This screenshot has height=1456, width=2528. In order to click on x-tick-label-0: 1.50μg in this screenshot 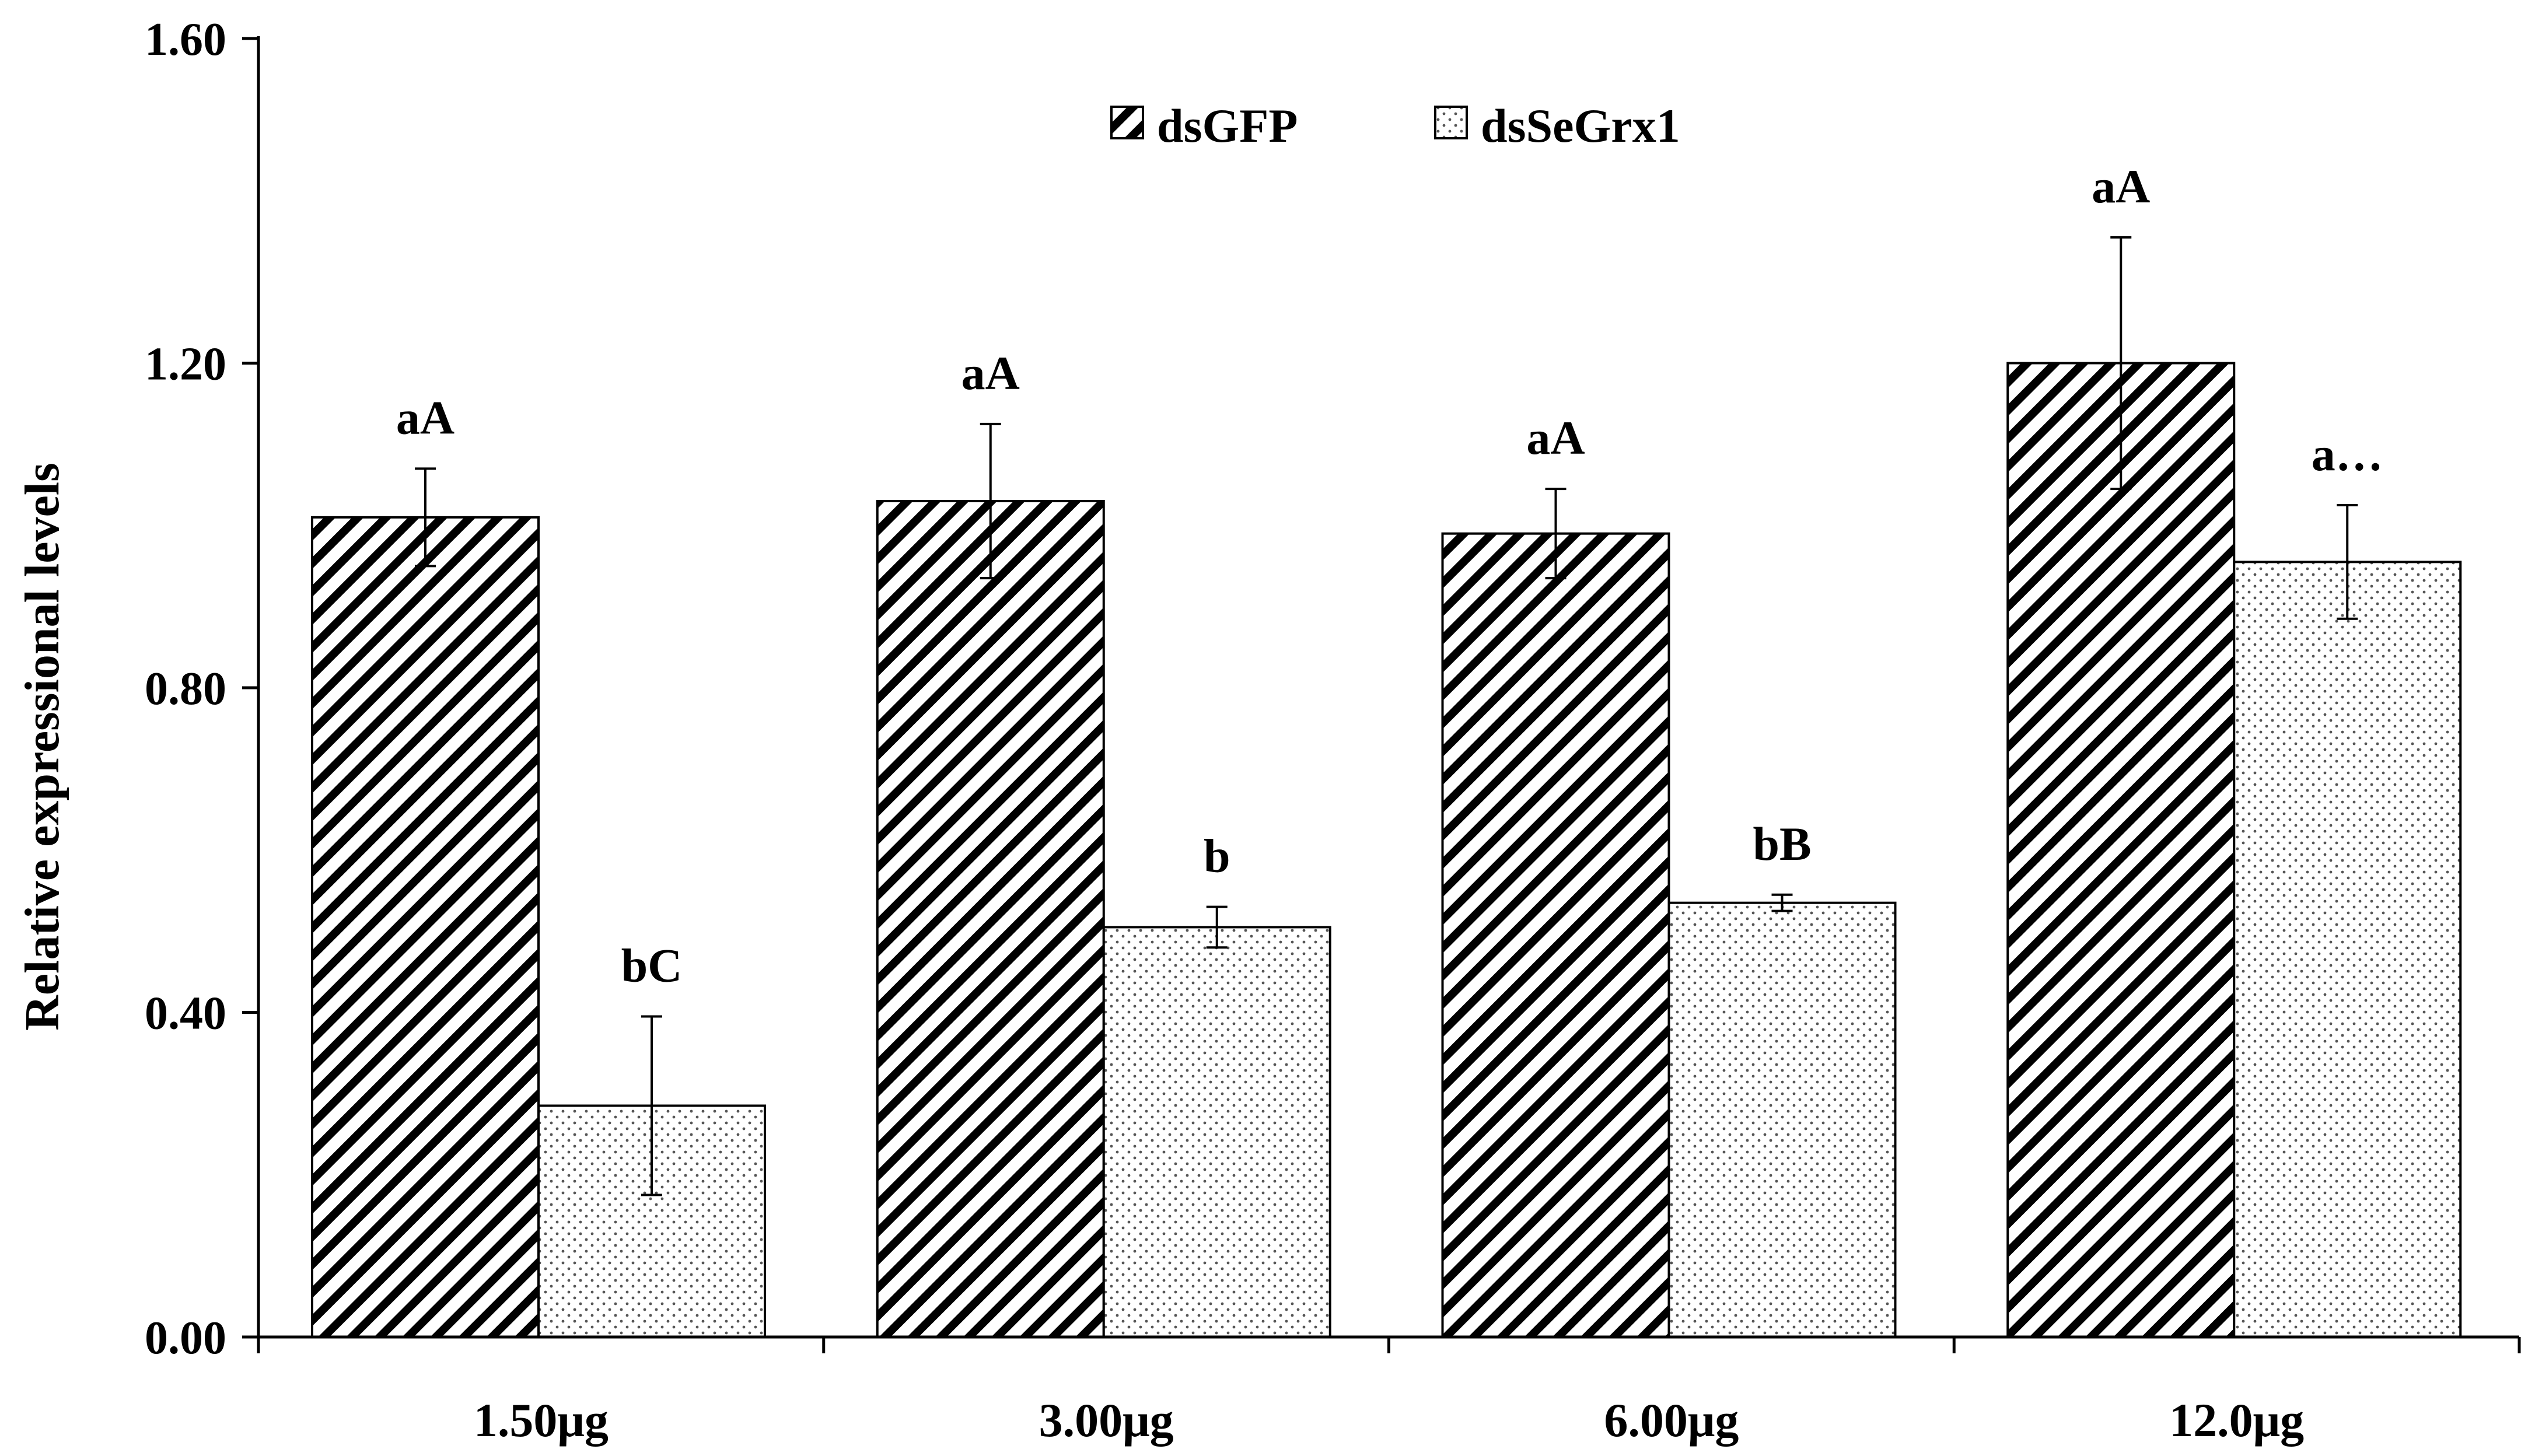, I will do `click(541, 1420)`.